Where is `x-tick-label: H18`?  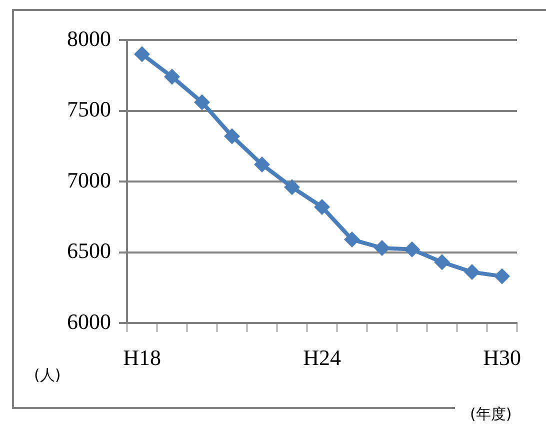 x-tick-label: H18 is located at coordinates (142, 357).